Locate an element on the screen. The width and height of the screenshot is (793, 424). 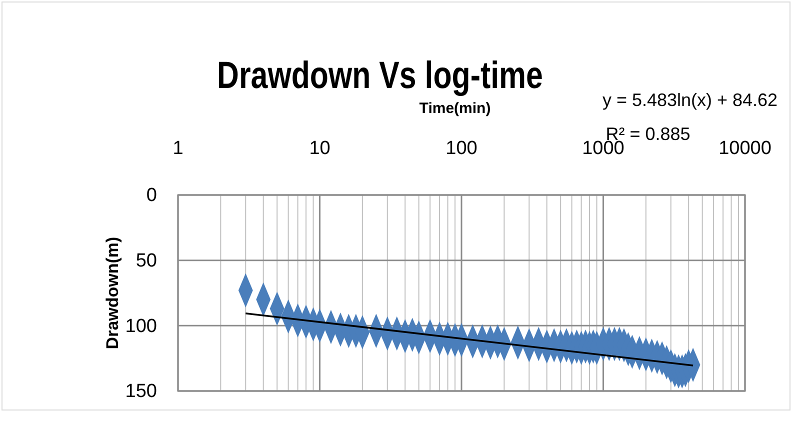
x-axis-title: Time(min) is located at coordinates (455, 108).